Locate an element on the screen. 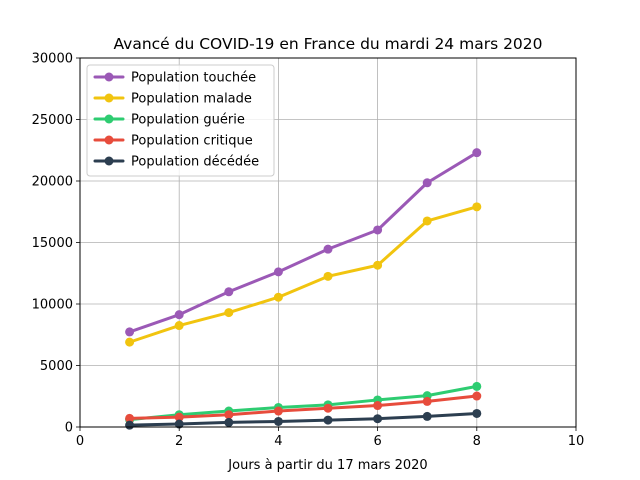  legend-label: Population touchée is located at coordinates (193, 78).